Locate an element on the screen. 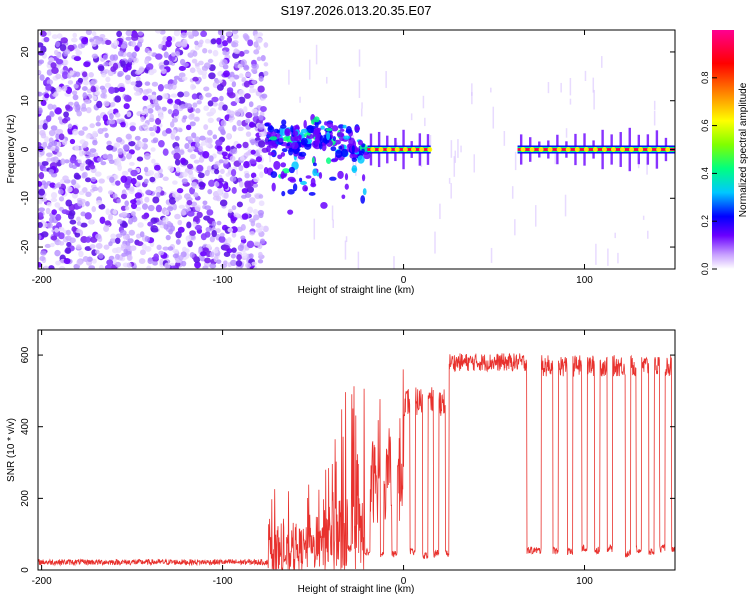 This screenshot has height=600, width=750. spectrogram-ytick-label: 20 is located at coordinates (25, 52).